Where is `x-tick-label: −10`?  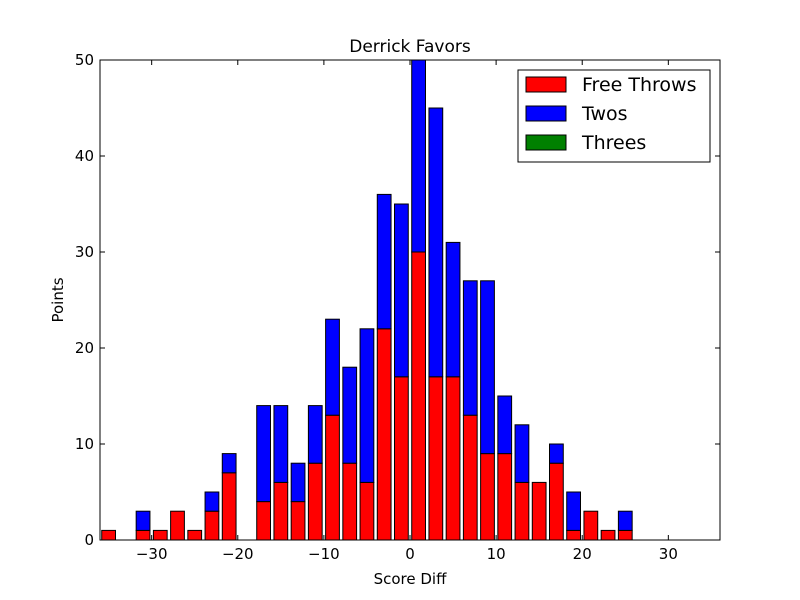
x-tick-label: −10 is located at coordinates (324, 554).